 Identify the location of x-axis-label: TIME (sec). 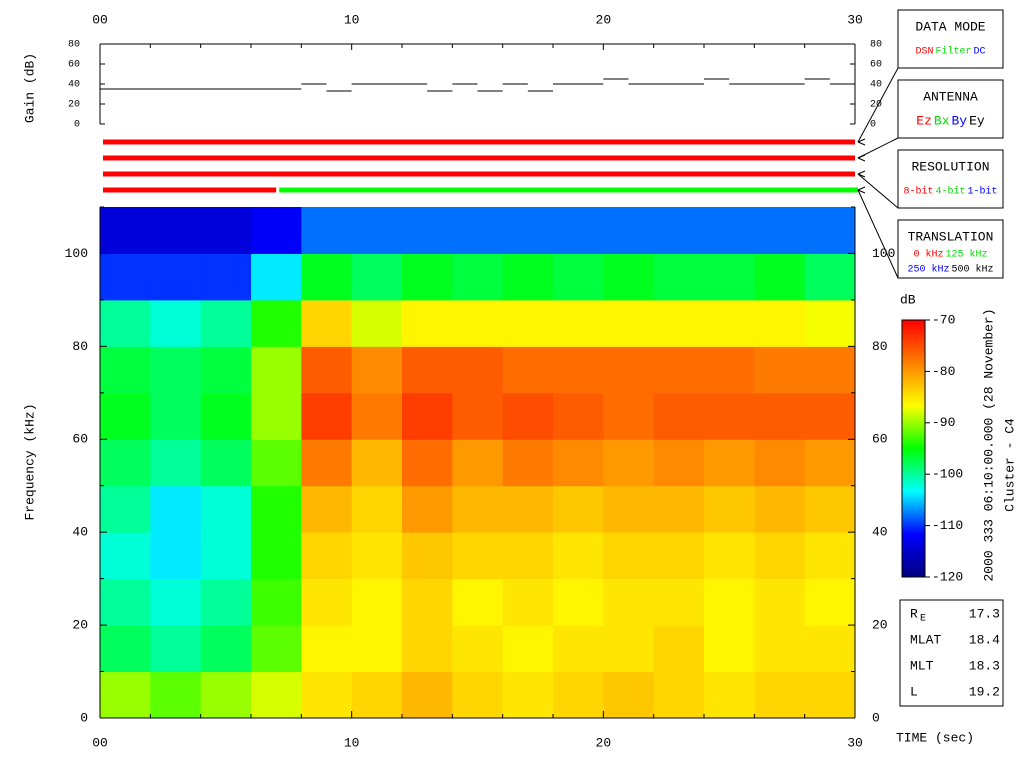
(935, 737).